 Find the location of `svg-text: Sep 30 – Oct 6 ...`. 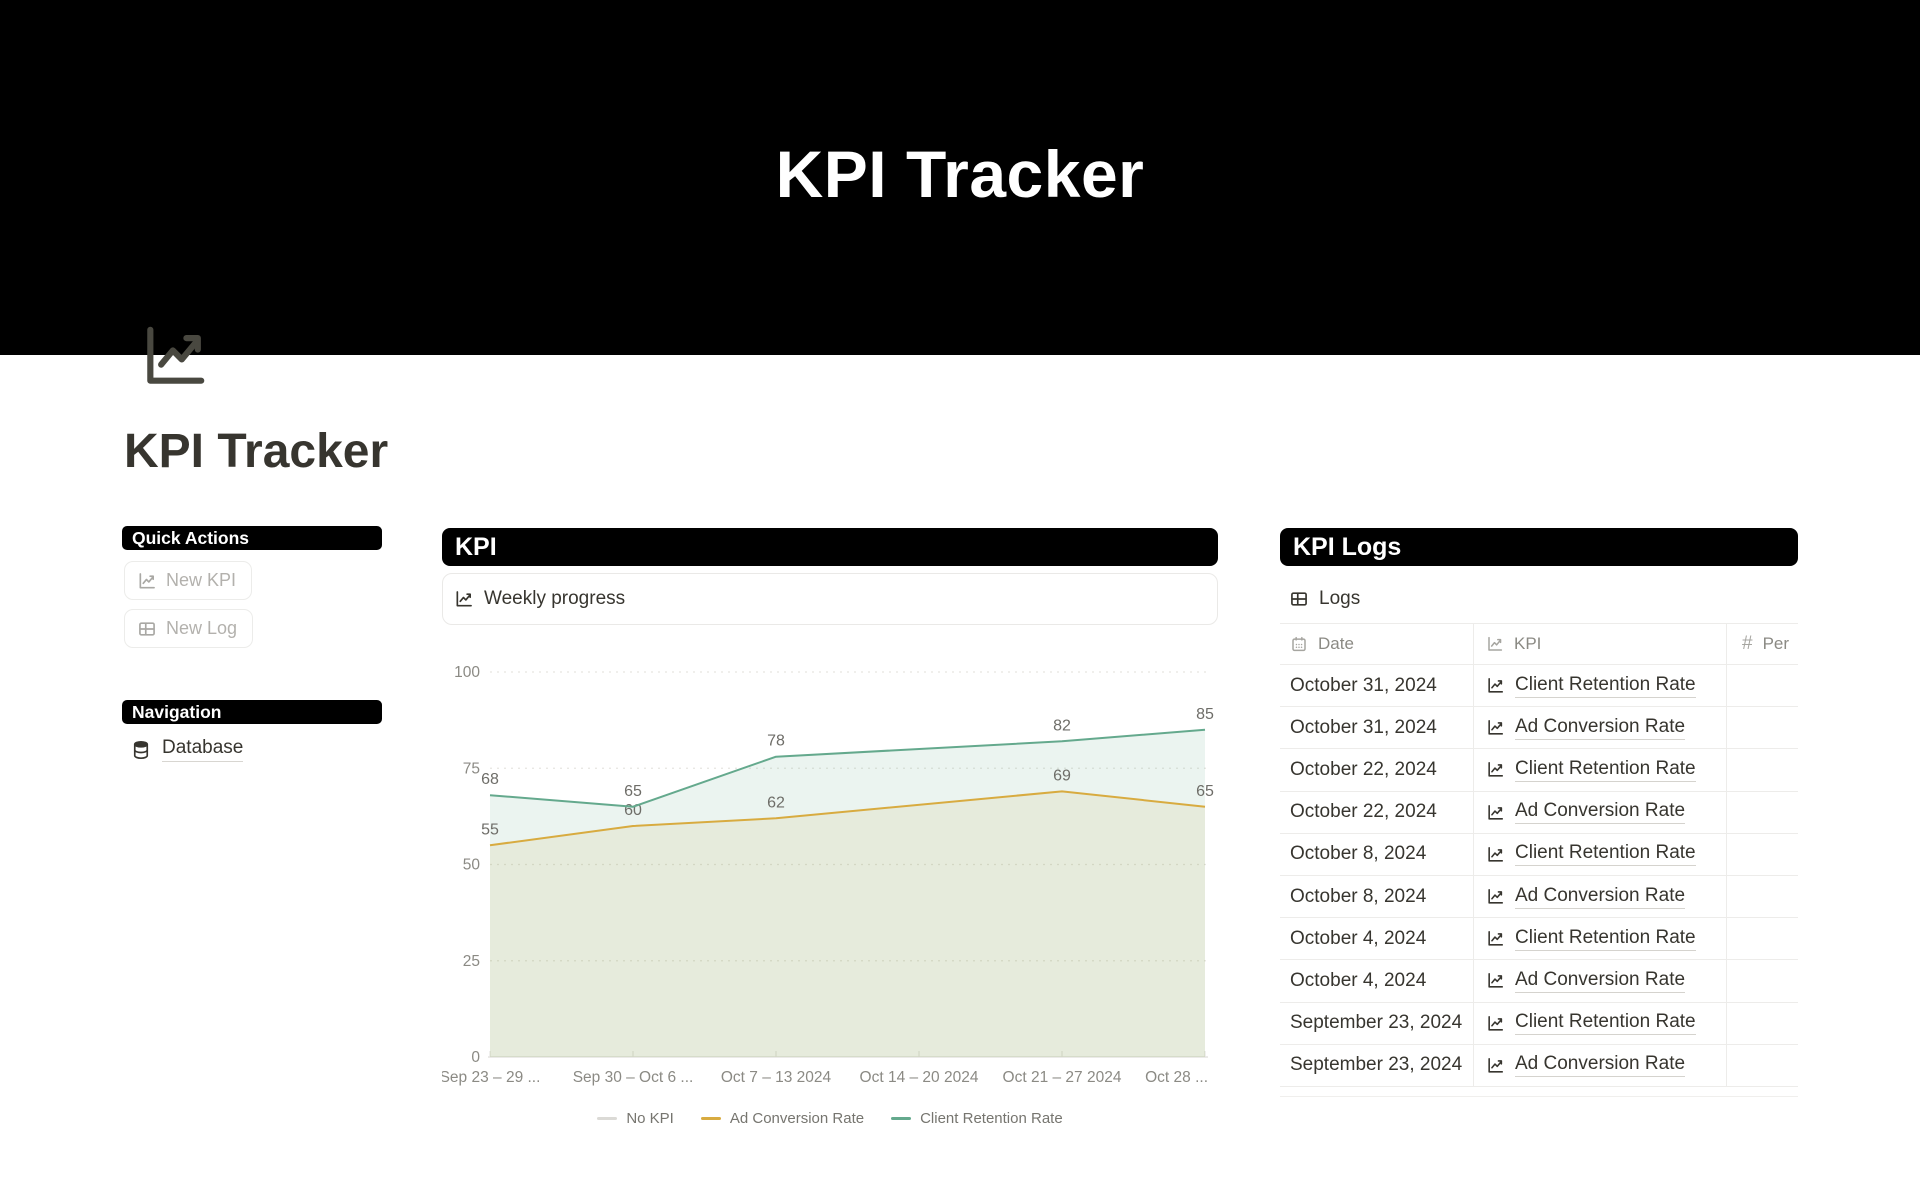

svg-text: Sep 30 – Oct 6 ... is located at coordinates (633, 1077).